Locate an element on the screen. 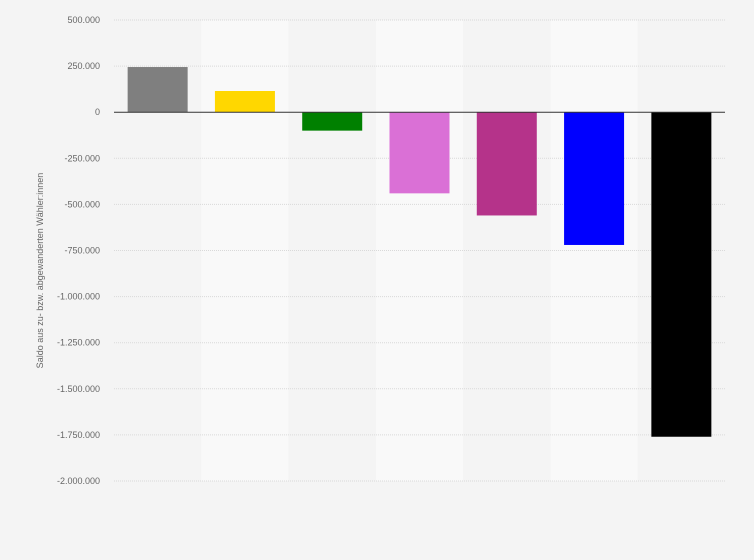 Image resolution: width=754 pixels, height=560 pixels. y-tick-label: 250.000 is located at coordinates (83, 66).